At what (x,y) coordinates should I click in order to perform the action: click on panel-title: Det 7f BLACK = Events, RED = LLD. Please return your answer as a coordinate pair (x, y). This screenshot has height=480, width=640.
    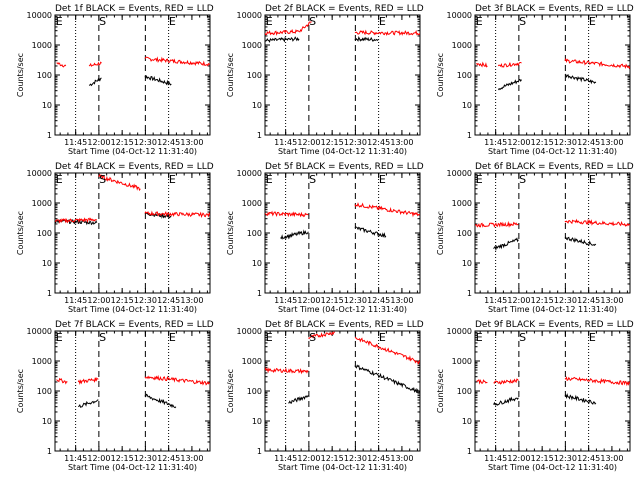
    Looking at the image, I should click on (134, 325).